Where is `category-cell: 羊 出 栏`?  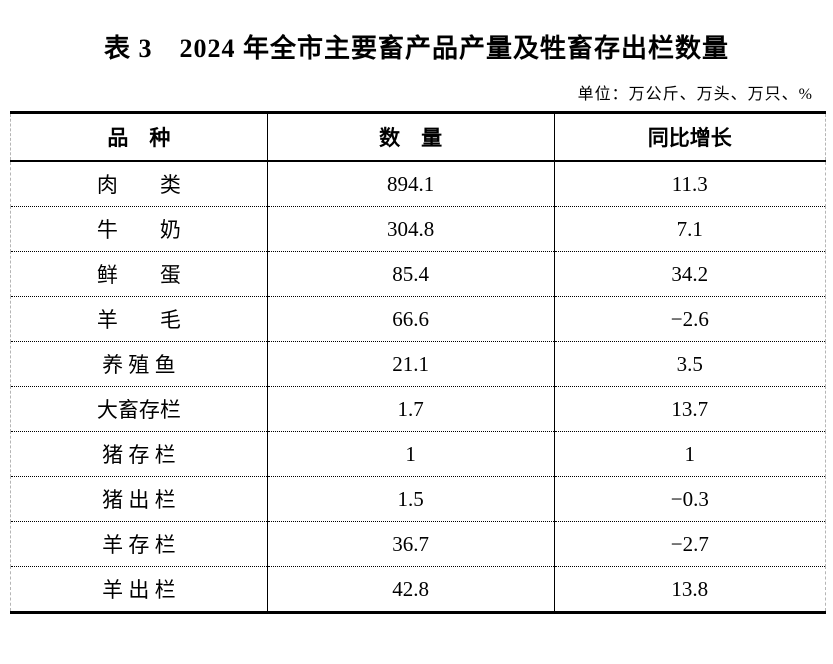
category-cell: 羊 出 栏 is located at coordinates (139, 589).